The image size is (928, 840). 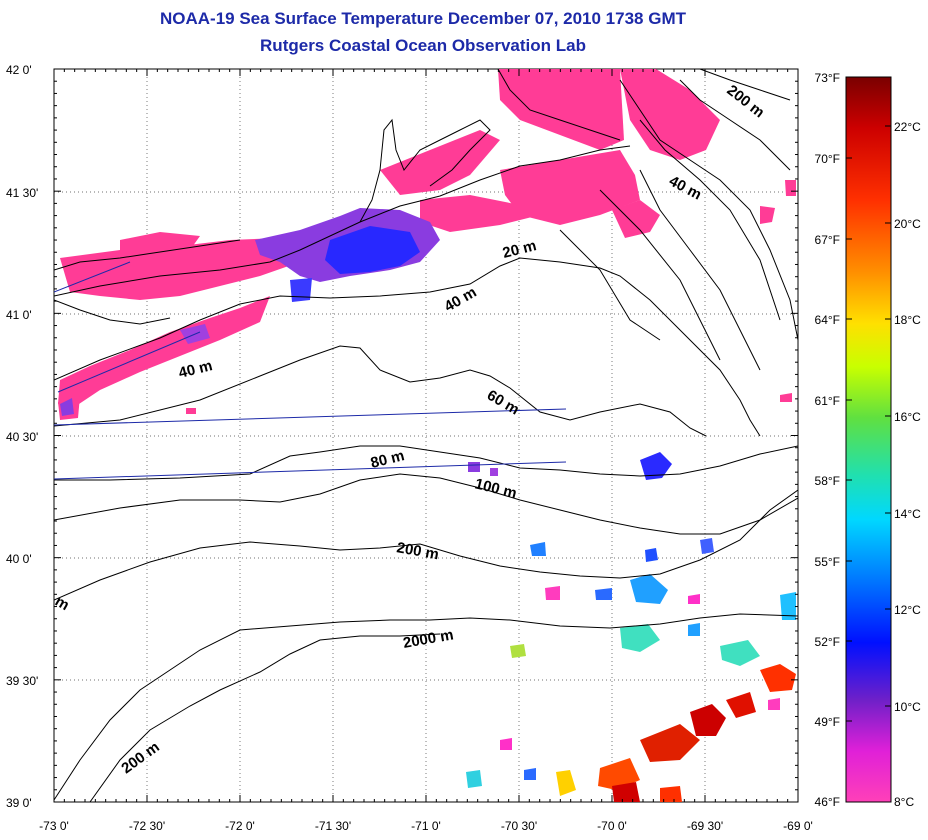 I want to click on lat-label: 41 0', so click(x=19, y=315).